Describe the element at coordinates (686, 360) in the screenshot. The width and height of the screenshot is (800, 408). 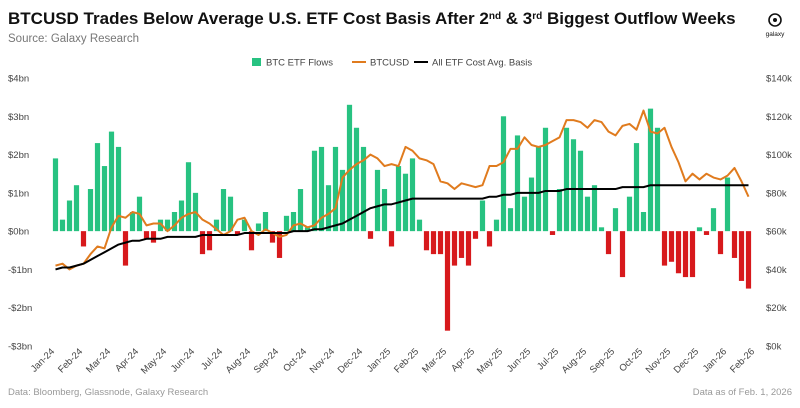
I see `x-tick-label: Dec-25` at that location.